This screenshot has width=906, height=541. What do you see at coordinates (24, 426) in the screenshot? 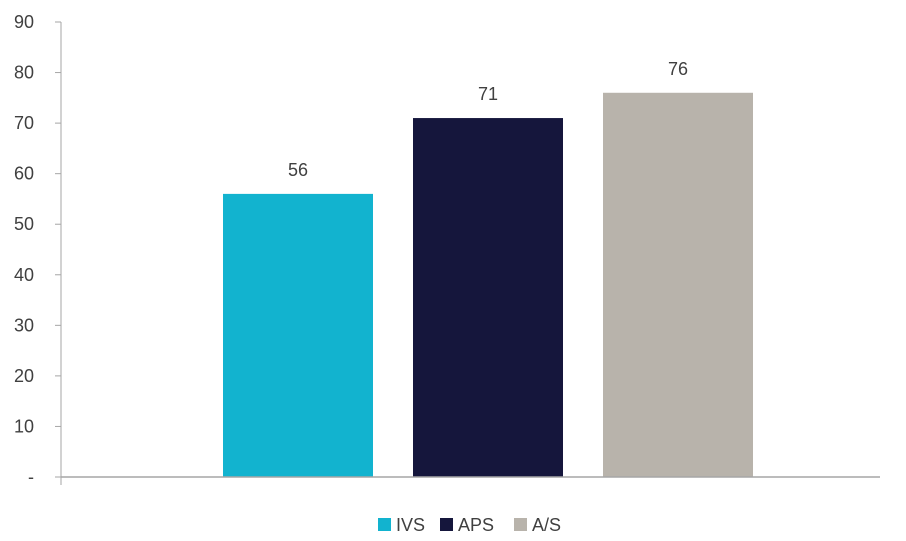
I see `y-tick-label: 10` at bounding box center [24, 426].